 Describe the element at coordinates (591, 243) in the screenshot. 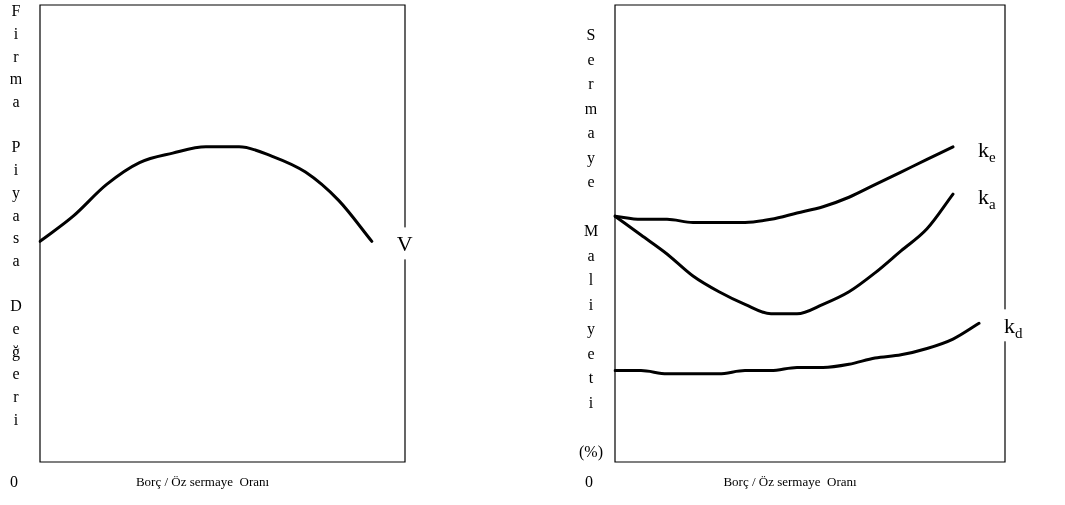

I see `text: Sermaye Maliyeti (%)` at that location.